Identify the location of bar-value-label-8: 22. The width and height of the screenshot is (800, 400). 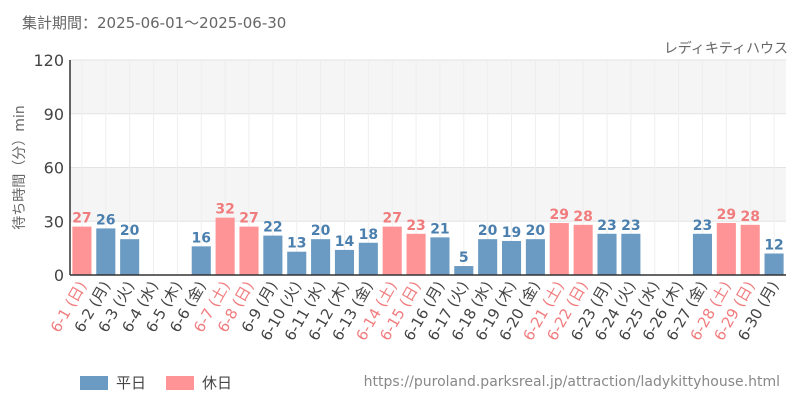
(272, 228).